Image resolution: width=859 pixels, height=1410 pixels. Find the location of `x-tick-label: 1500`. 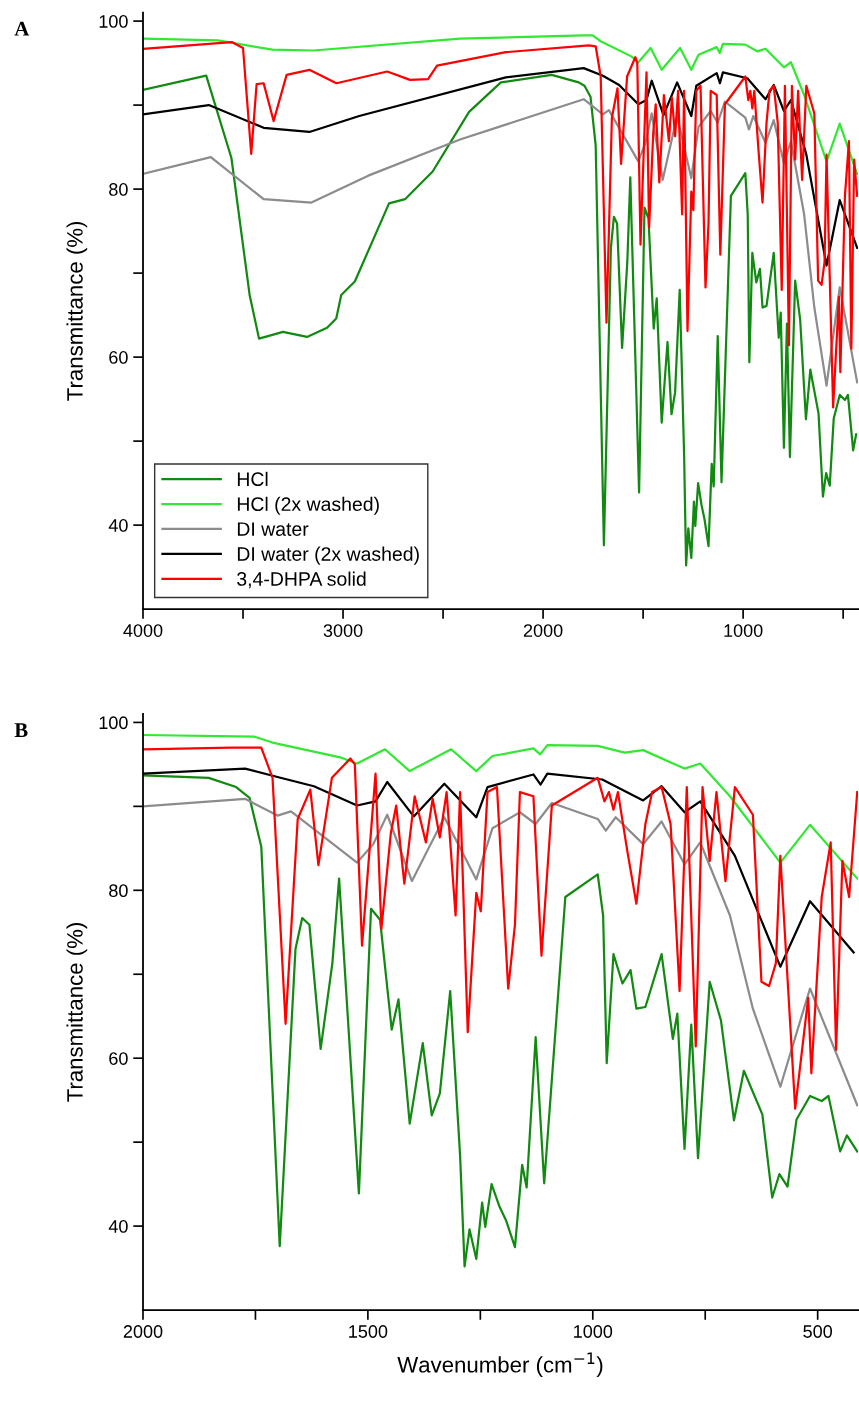

x-tick-label: 1500 is located at coordinates (368, 1331).